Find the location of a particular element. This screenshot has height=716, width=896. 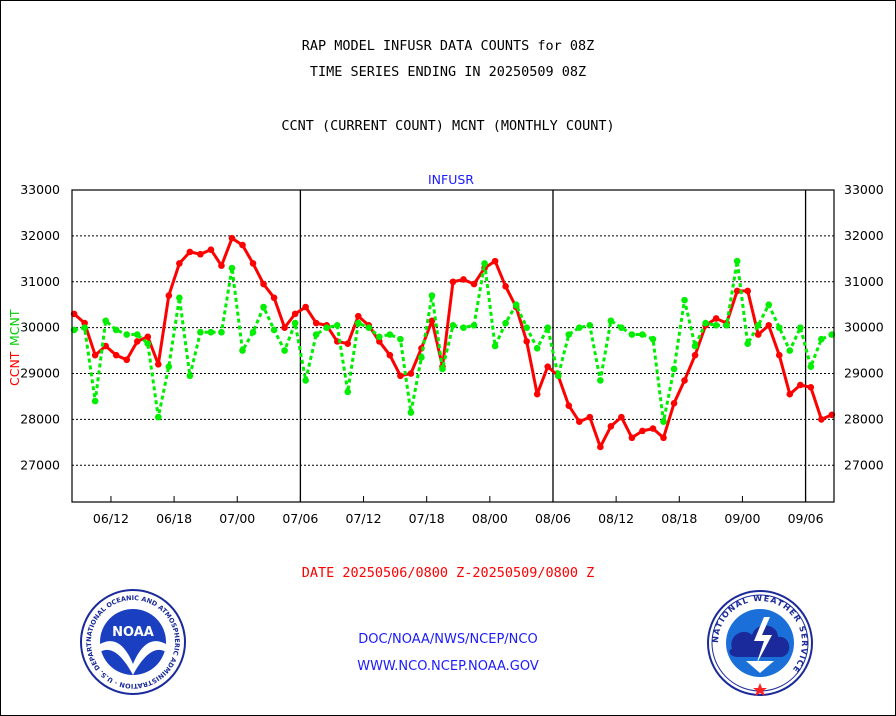

doc-noaa-link: DOC/NOAA/NWS/NCEP/NCO is located at coordinates (448, 639).